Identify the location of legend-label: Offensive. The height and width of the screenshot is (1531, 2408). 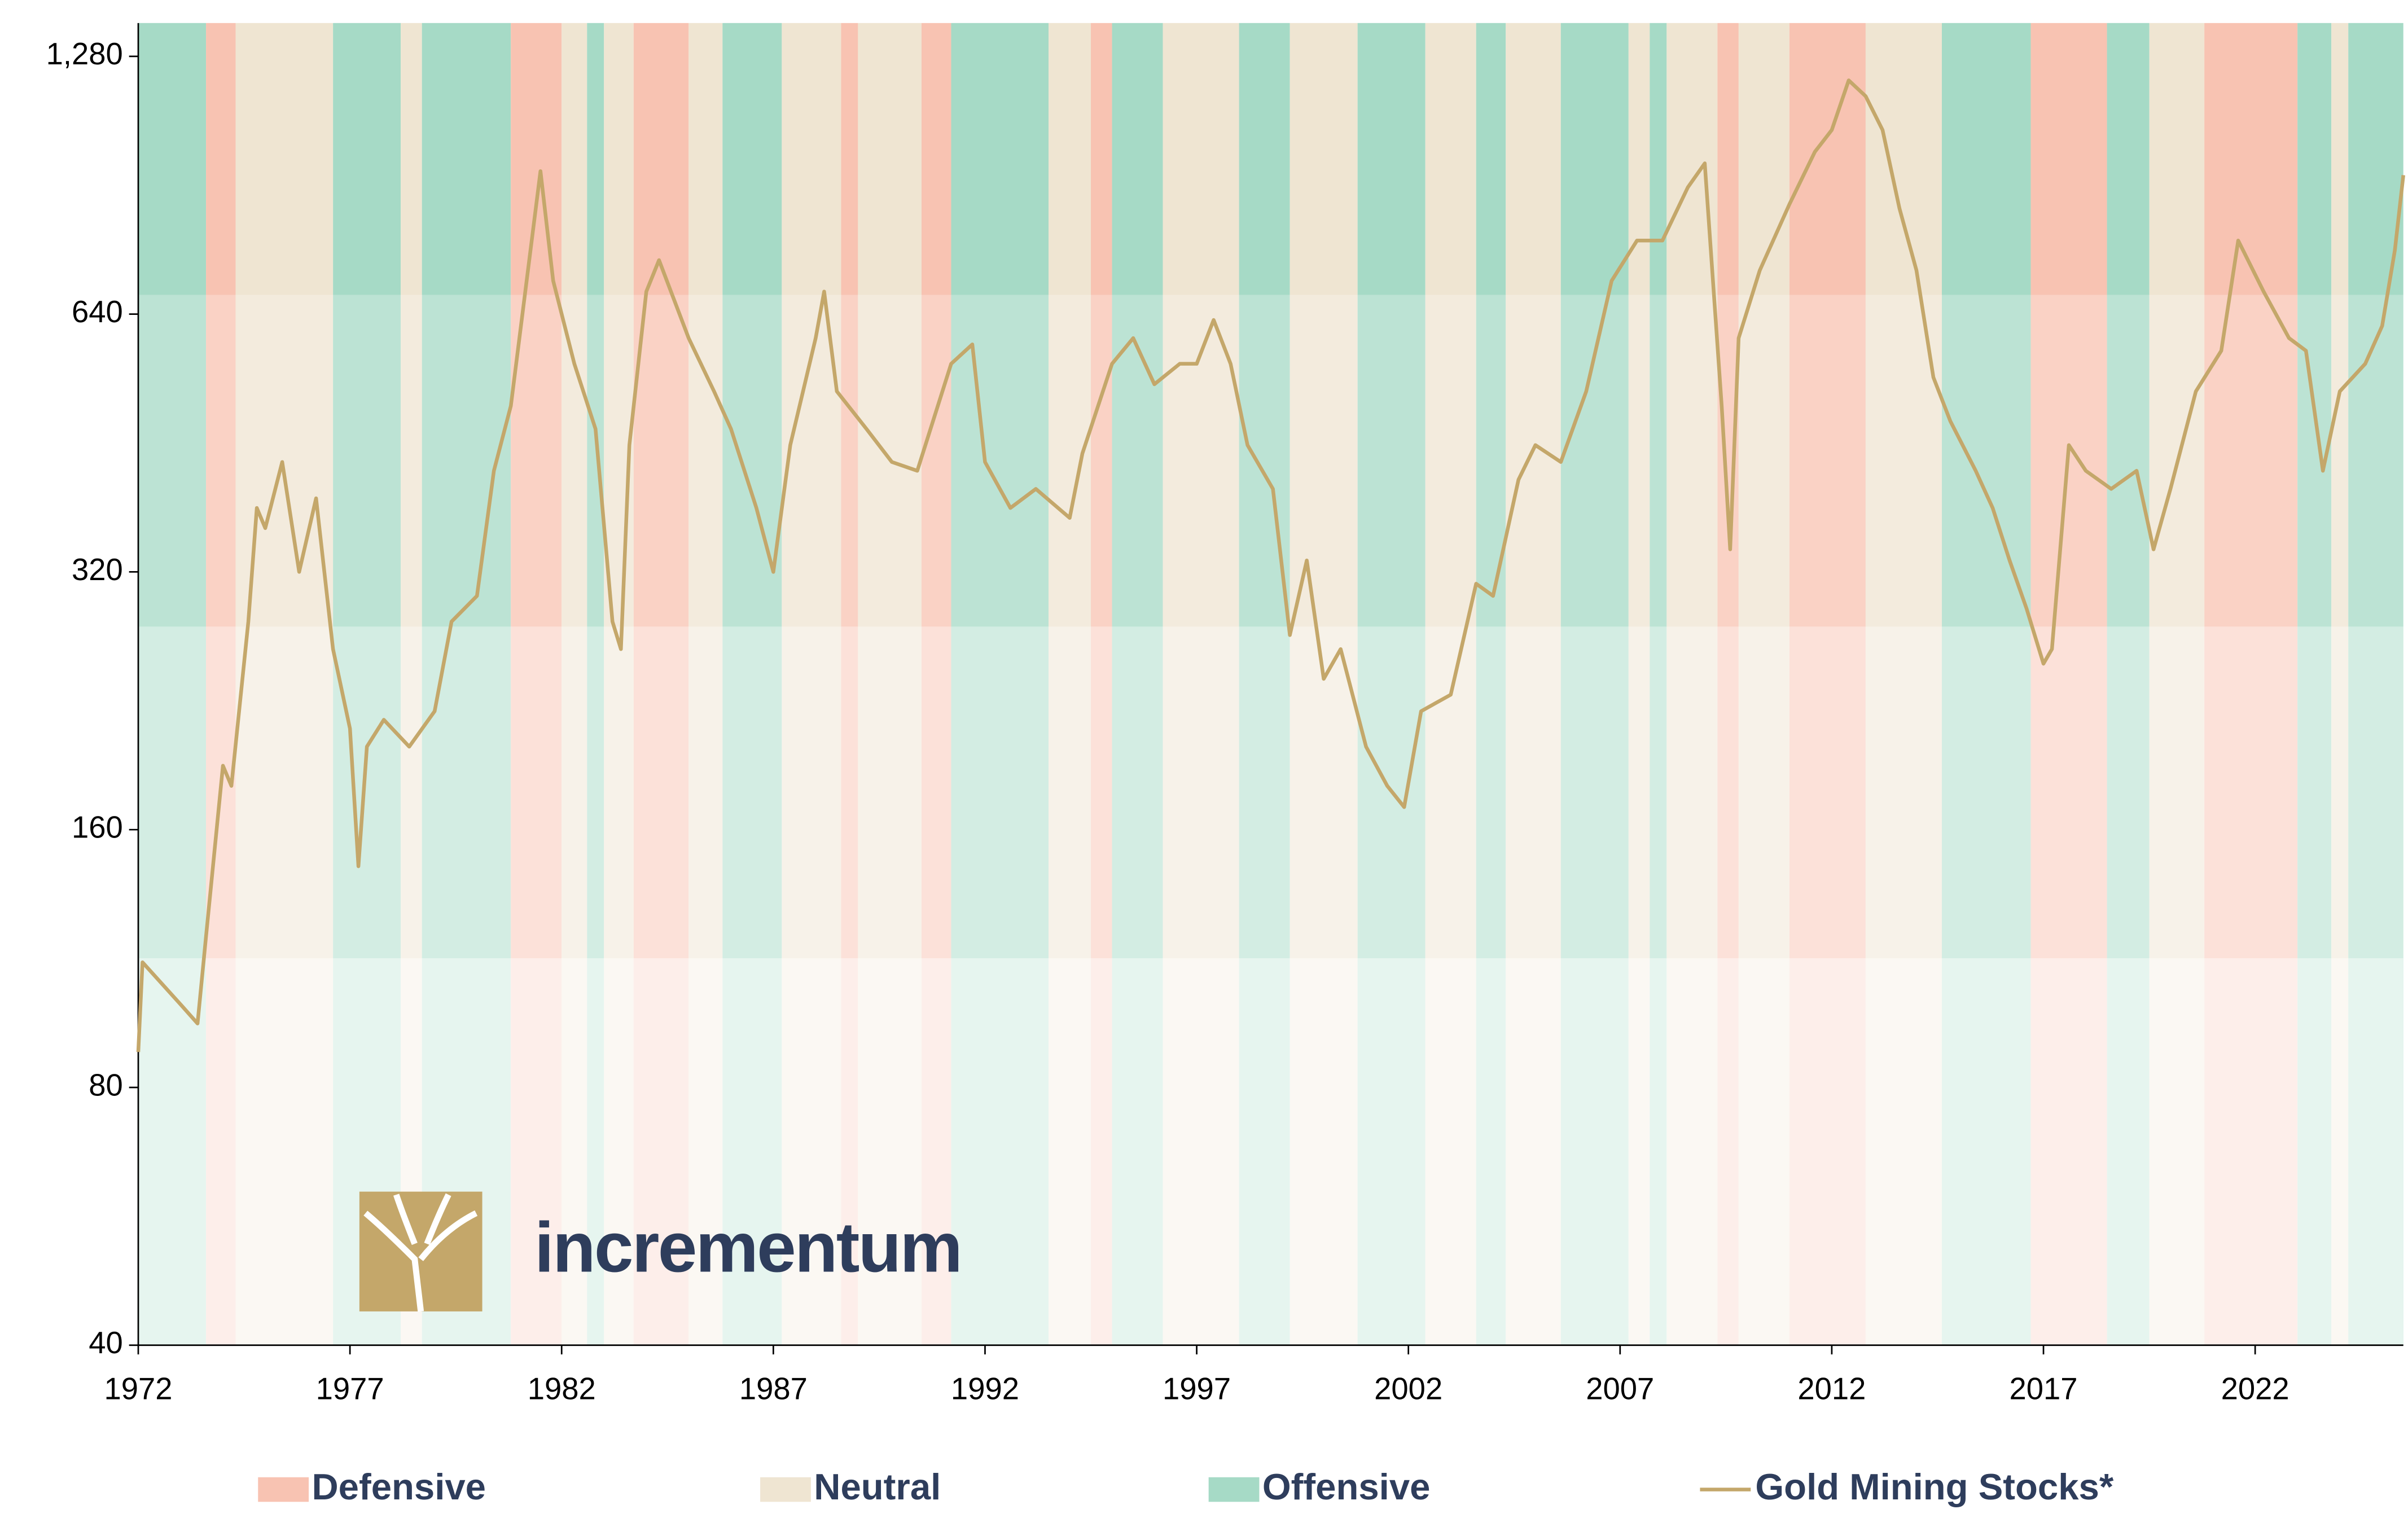
(1347, 1486).